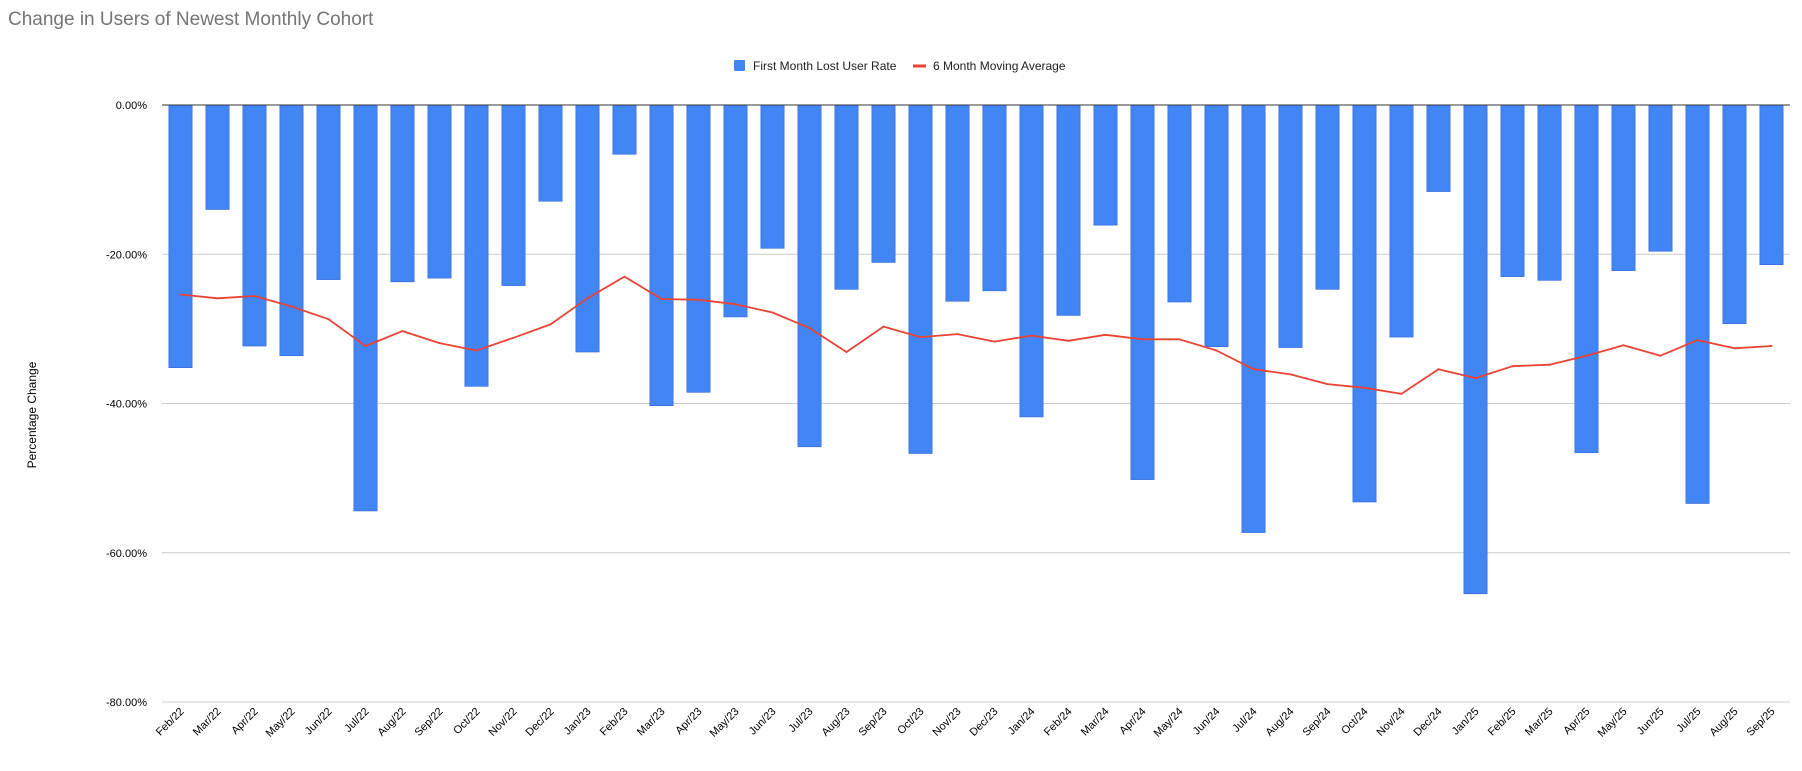 Image resolution: width=1802 pixels, height=771 pixels. I want to click on x-tick-label: Apr/24, so click(1132, 721).